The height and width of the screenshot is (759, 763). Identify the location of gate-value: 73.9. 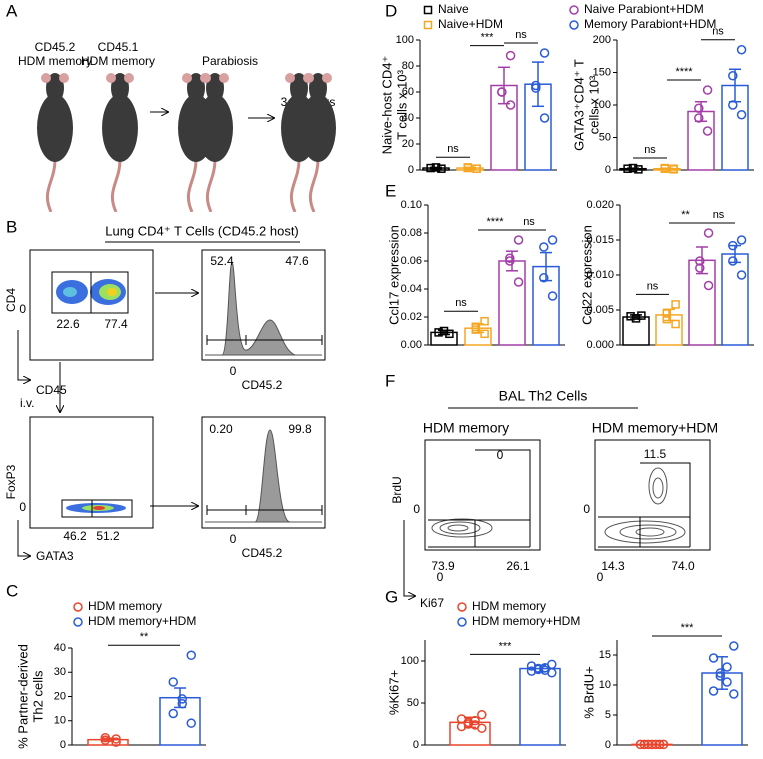
(443, 566).